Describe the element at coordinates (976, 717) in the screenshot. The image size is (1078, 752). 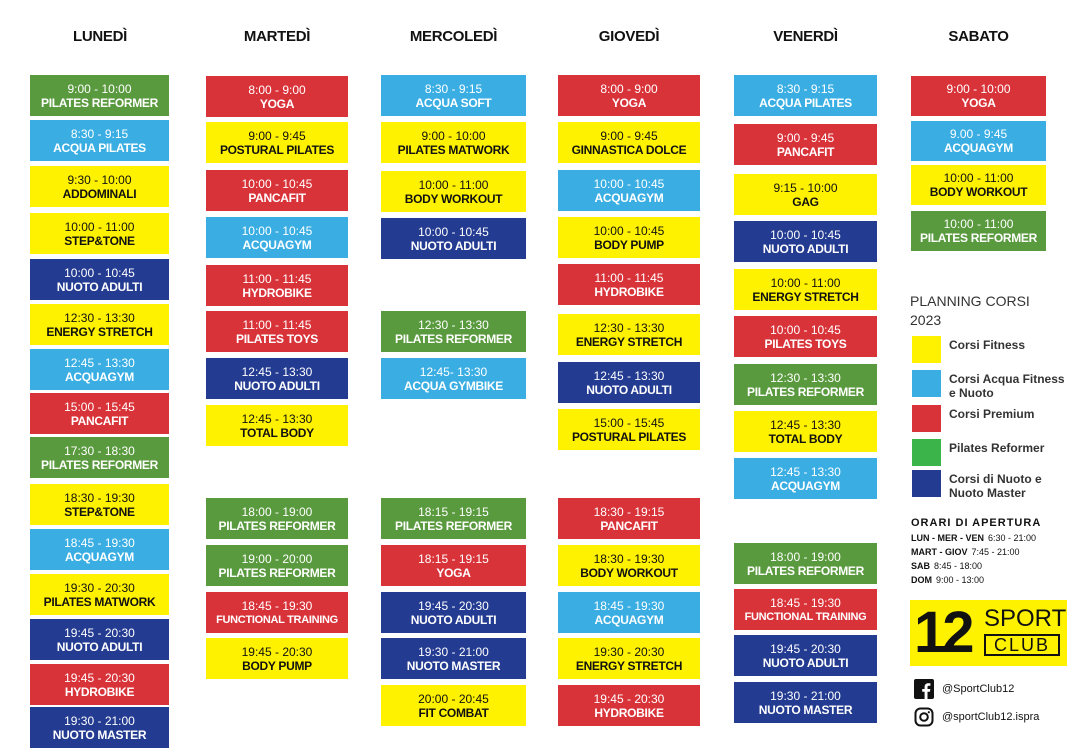
I see `instagram-link: @sportClub12.ispra` at that location.